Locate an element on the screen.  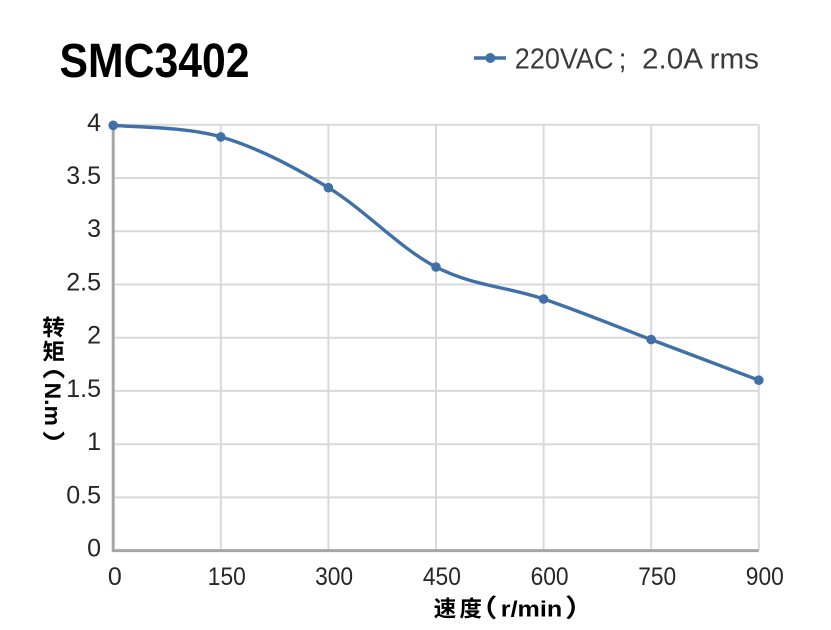
svg-text: SMC3402 is located at coordinates (155, 61).